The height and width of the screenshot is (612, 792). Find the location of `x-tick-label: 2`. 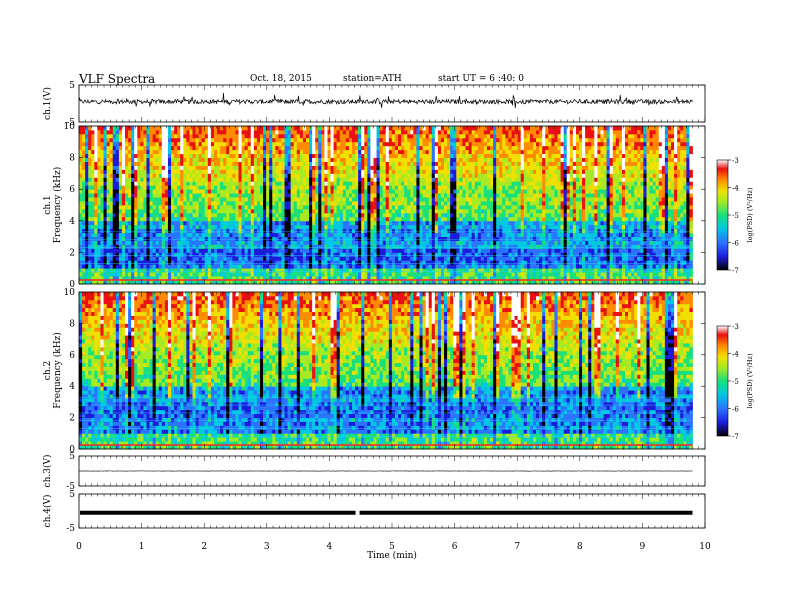

x-tick-label: 2 is located at coordinates (204, 547).